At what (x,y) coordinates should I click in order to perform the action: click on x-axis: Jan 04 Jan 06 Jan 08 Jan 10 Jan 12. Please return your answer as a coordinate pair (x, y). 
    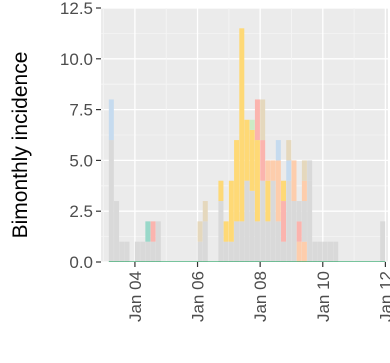
    Looking at the image, I should click on (258, 292).